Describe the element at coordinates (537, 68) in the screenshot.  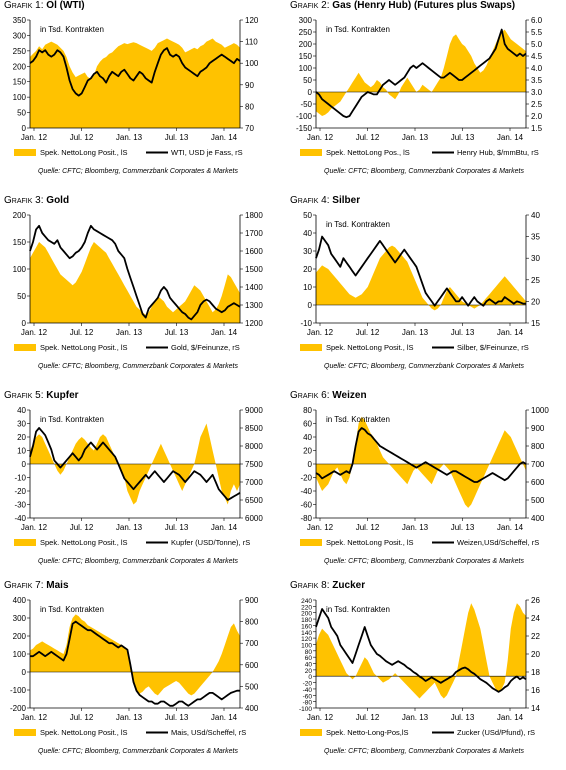
I see `right-tick-label: 4.0` at that location.